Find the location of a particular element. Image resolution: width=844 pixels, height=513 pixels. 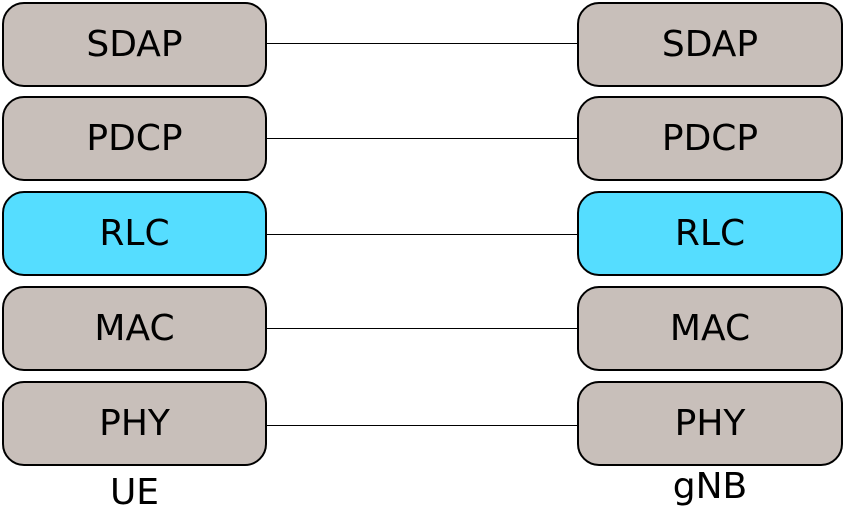

ue-layer-phy-label: PHY is located at coordinates (134, 423).